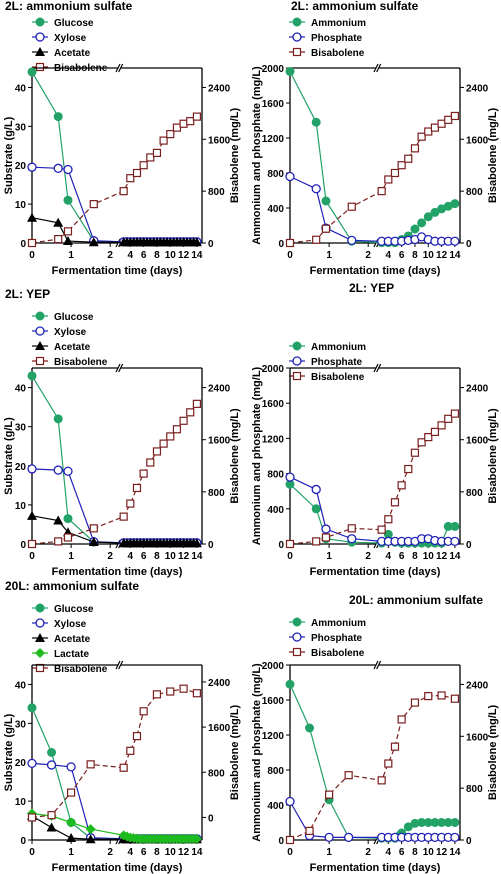  What do you see at coordinates (21, 389) in the screenshot?
I see `y-tick-label: 40` at bounding box center [21, 389].